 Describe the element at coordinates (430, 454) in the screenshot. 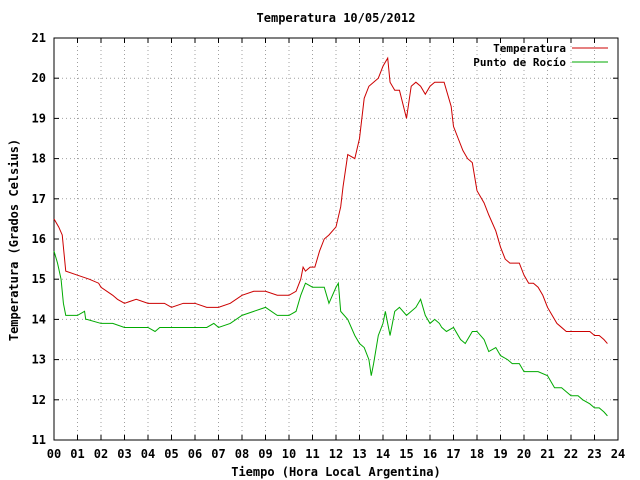

I see `x-tick-label: 16` at that location.